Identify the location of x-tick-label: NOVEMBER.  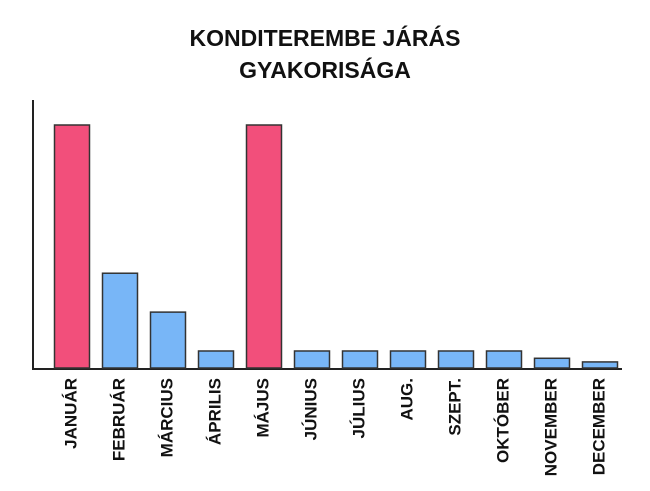
(550, 427).